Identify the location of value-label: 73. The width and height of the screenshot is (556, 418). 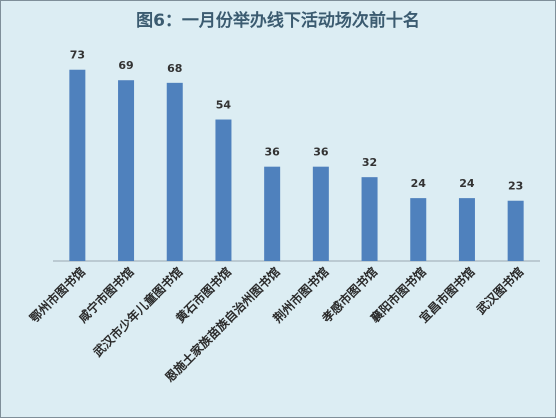
(77, 55).